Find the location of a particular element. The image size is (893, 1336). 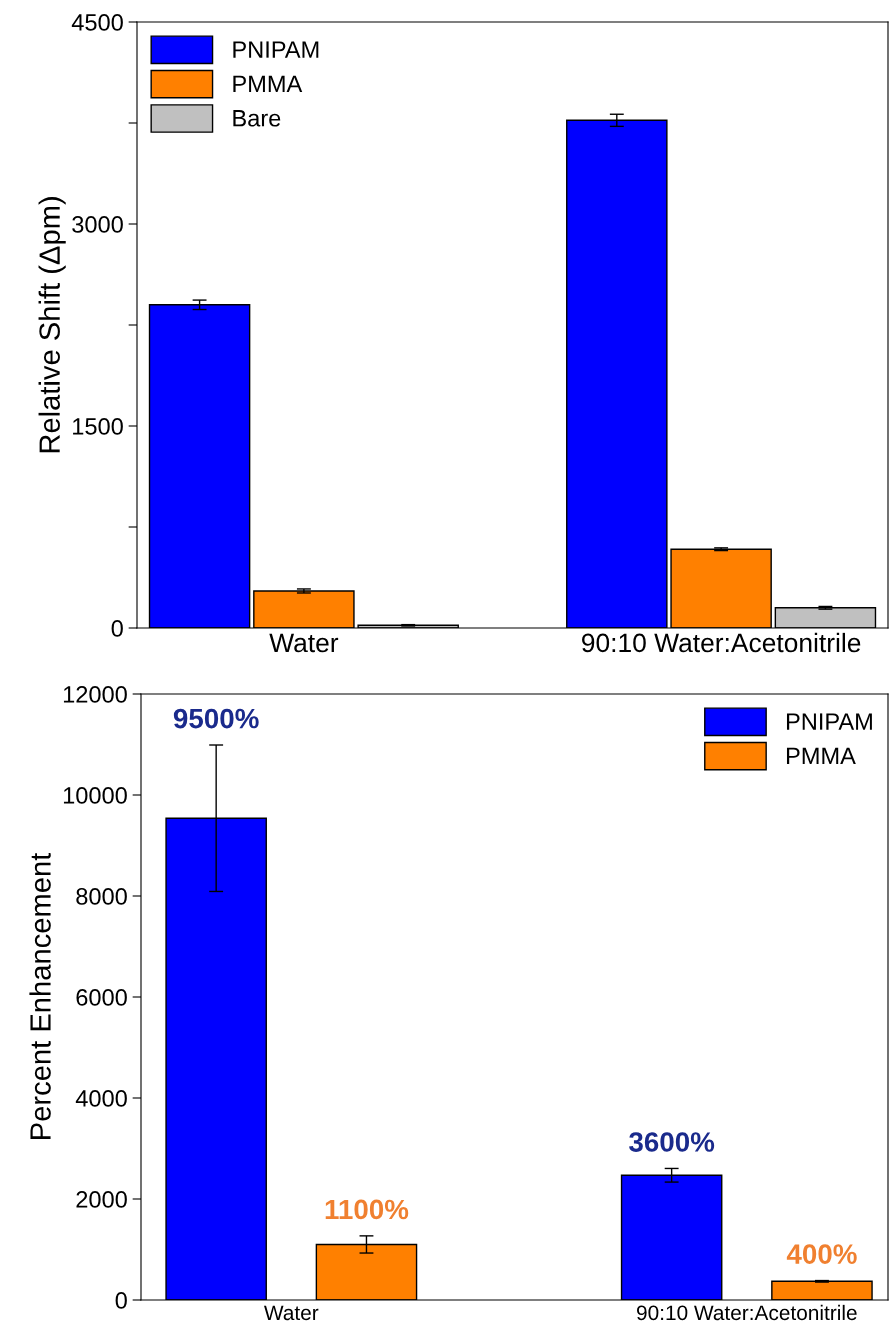

y-tick-label: 4000 is located at coordinates (101, 1098).